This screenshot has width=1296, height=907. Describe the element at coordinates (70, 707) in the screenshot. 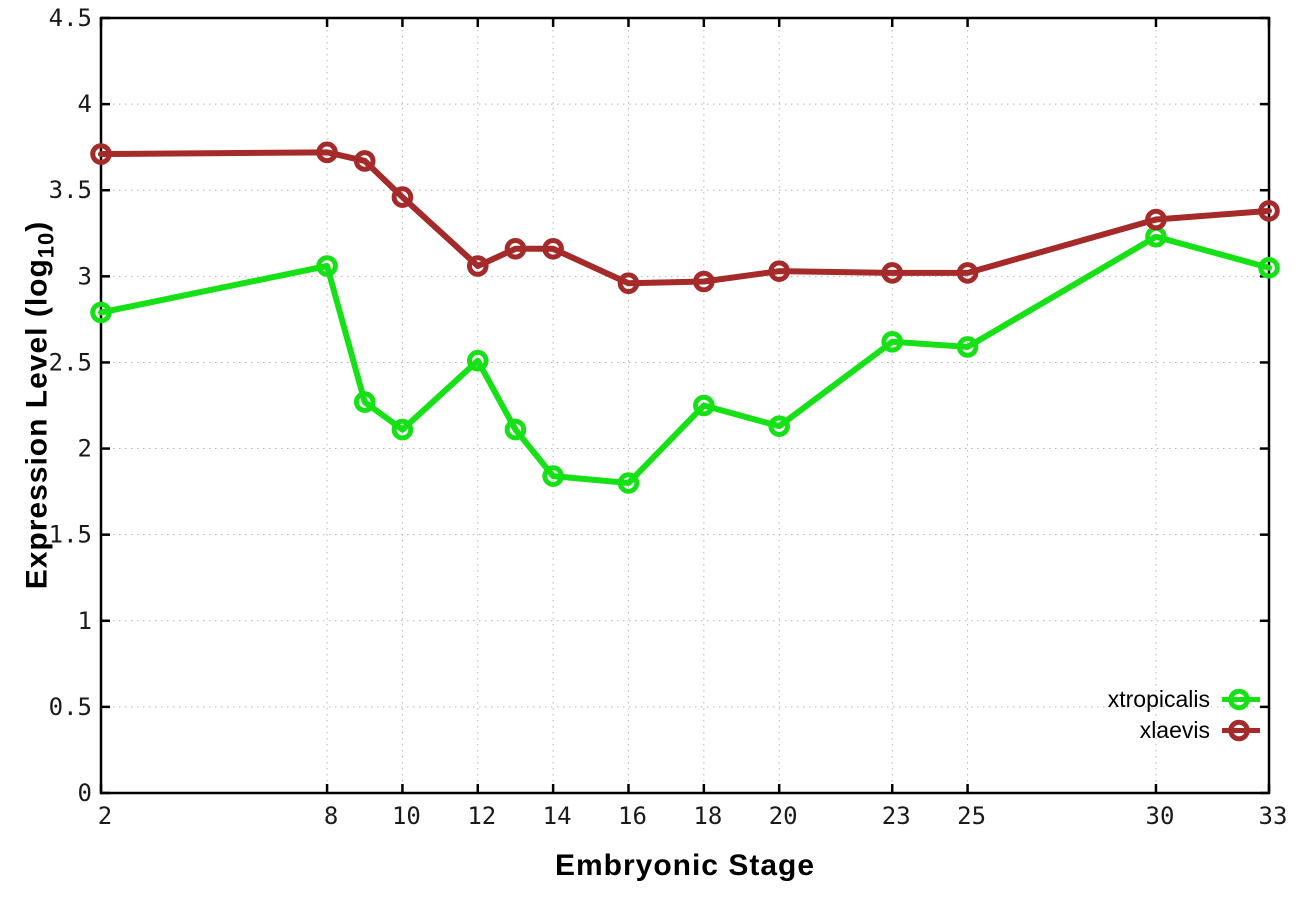

I see `y-tick-label: 0.5` at that location.